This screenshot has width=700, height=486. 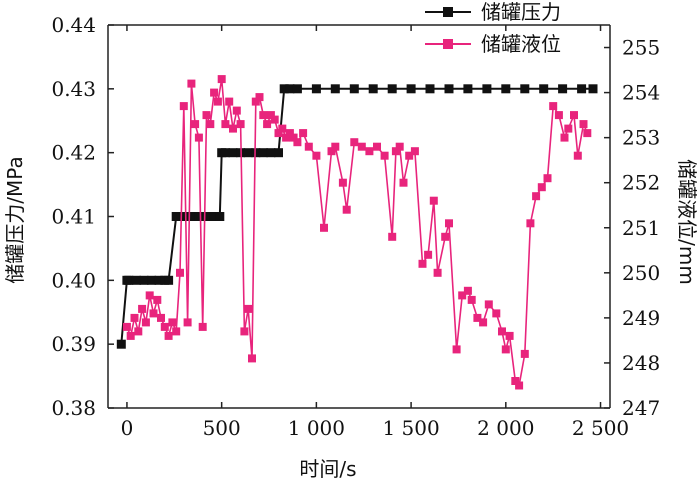 I want to click on y-right-axis-title: 储罐液位/mm, so click(x=687, y=222).